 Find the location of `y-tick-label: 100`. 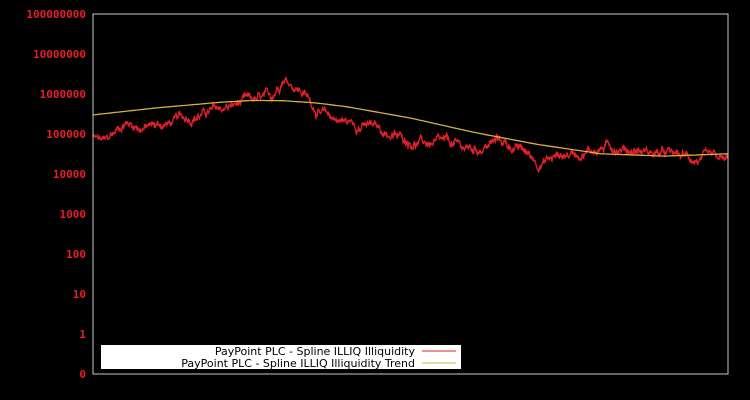

y-tick-label: 100 is located at coordinates (76, 254).